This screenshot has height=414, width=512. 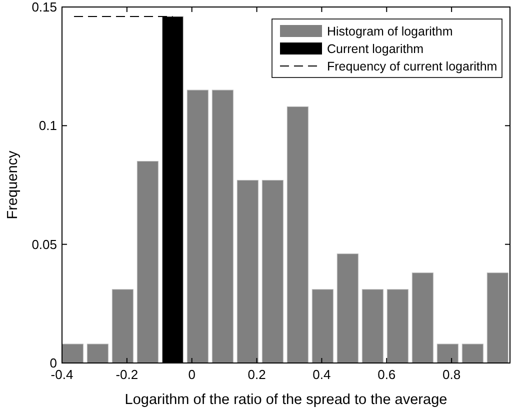 What do you see at coordinates (286, 400) in the screenshot?
I see `x-axis-title: Logarithm of the ratio of the spread to the average` at bounding box center [286, 400].